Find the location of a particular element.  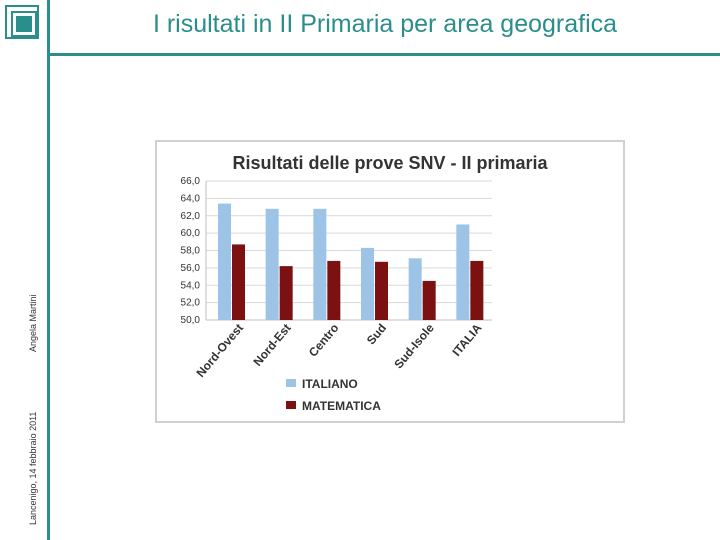

y-tick-label: 52,0 is located at coordinates (191, 303).